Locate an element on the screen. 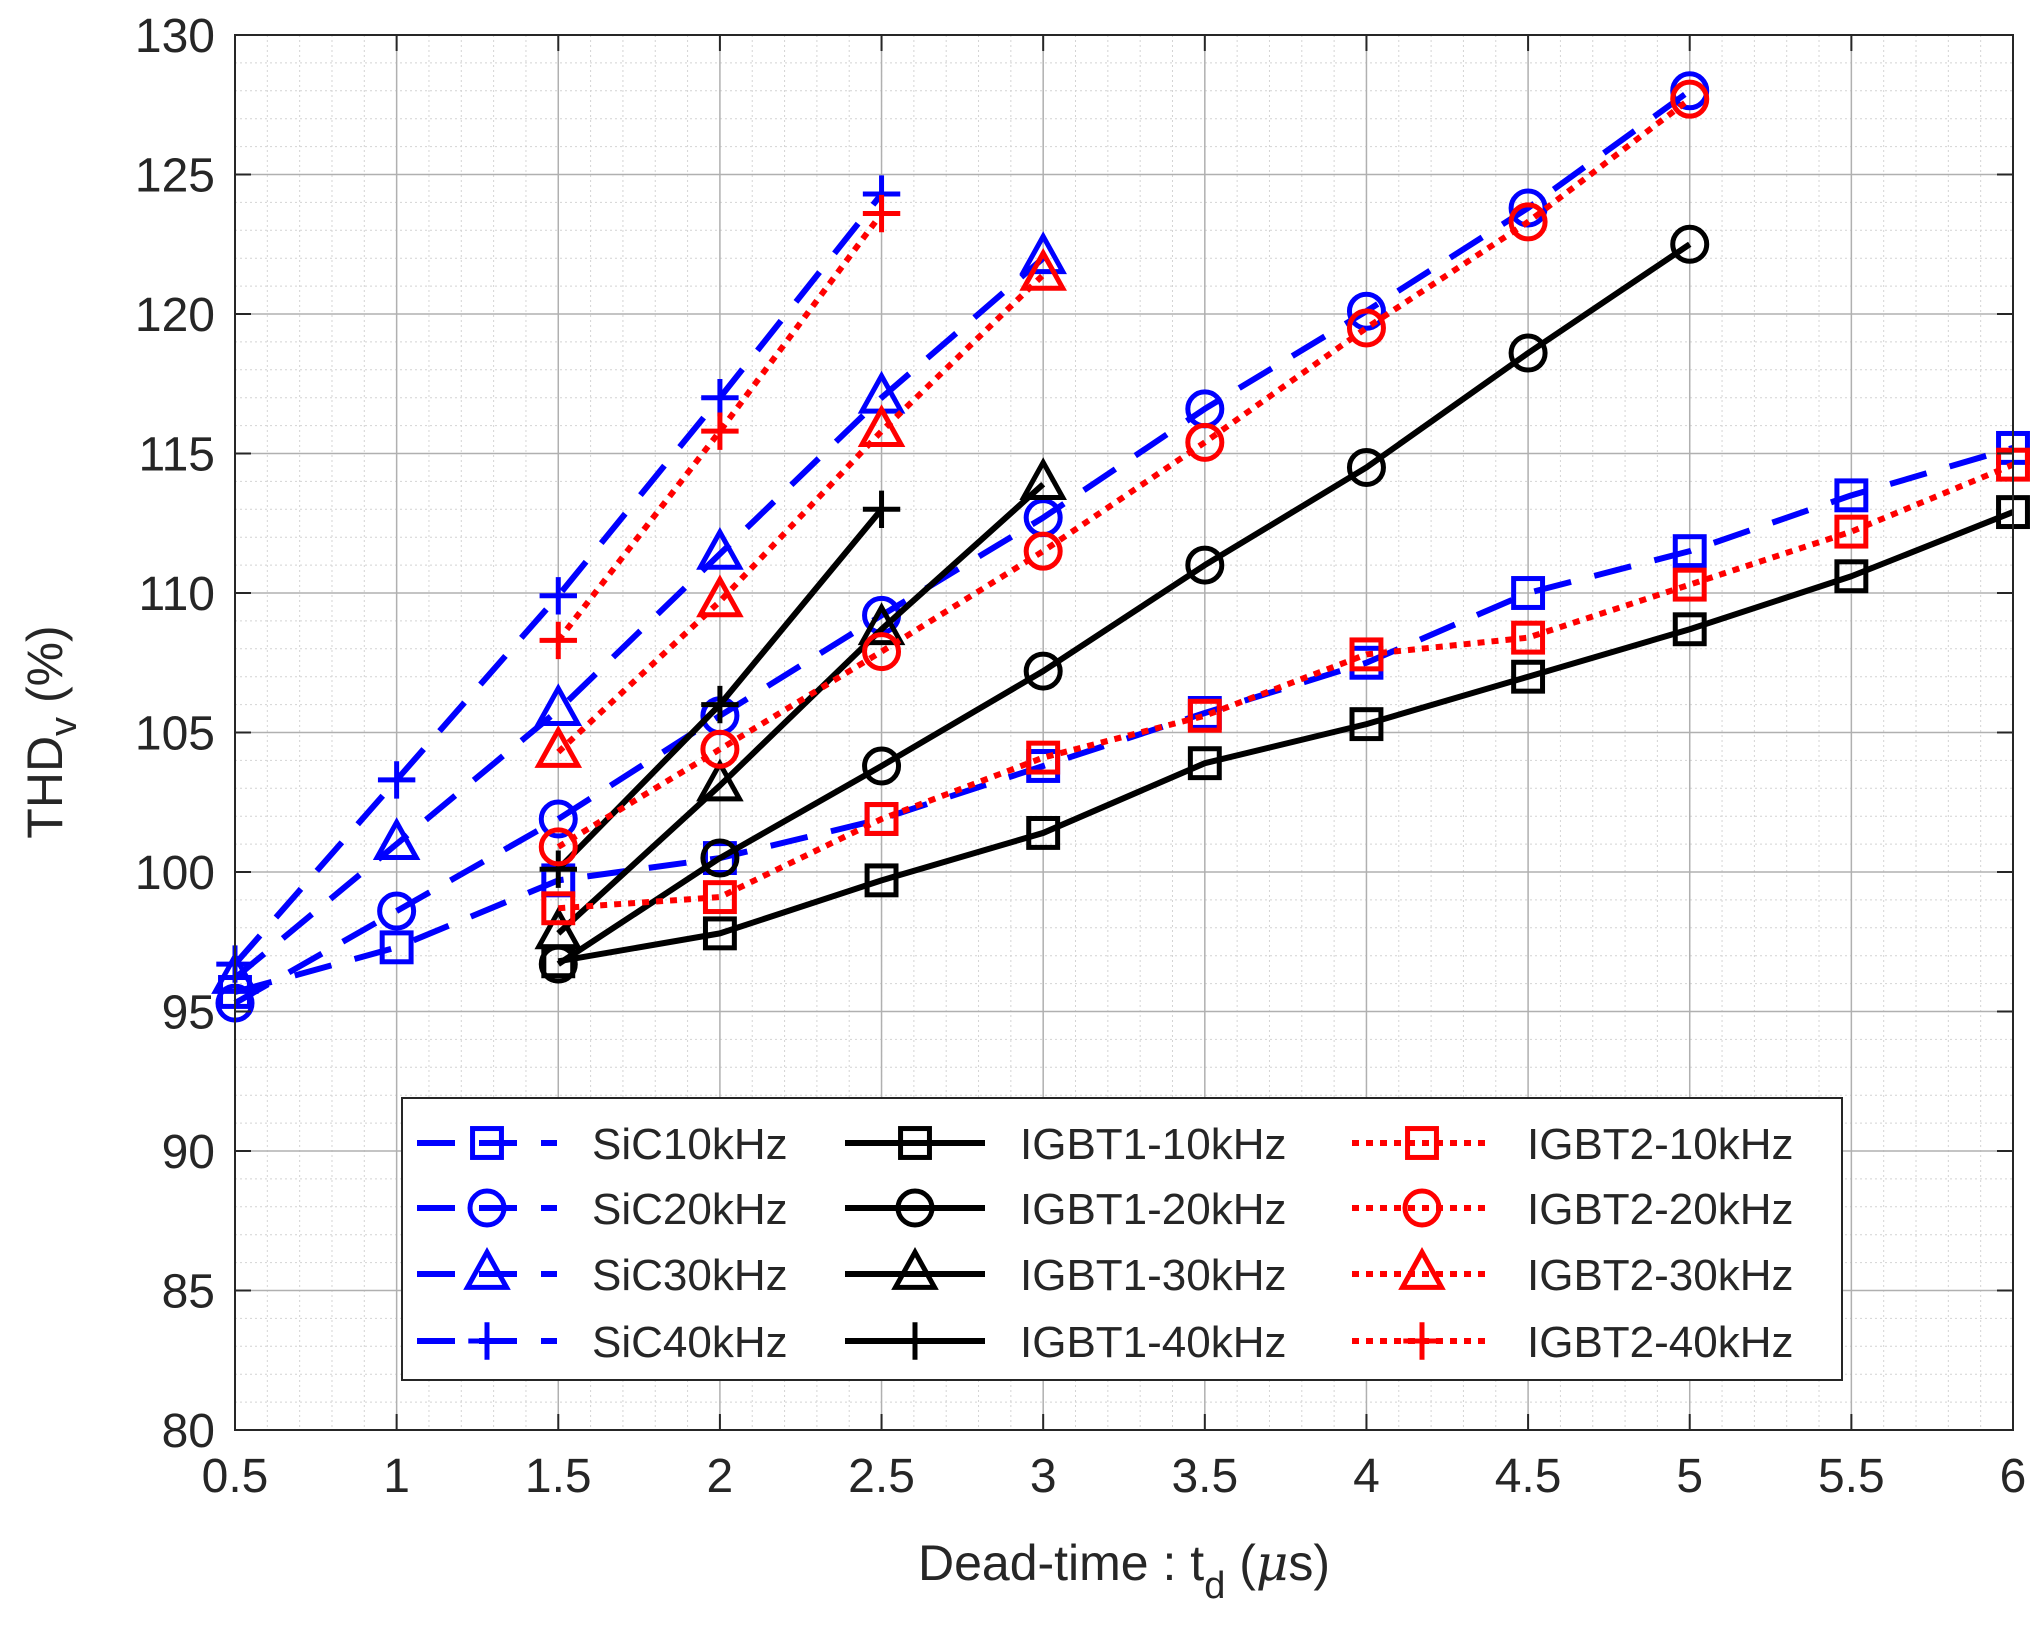 The width and height of the screenshot is (2043, 1625). y-tick-label: 90 is located at coordinates (188, 1152).